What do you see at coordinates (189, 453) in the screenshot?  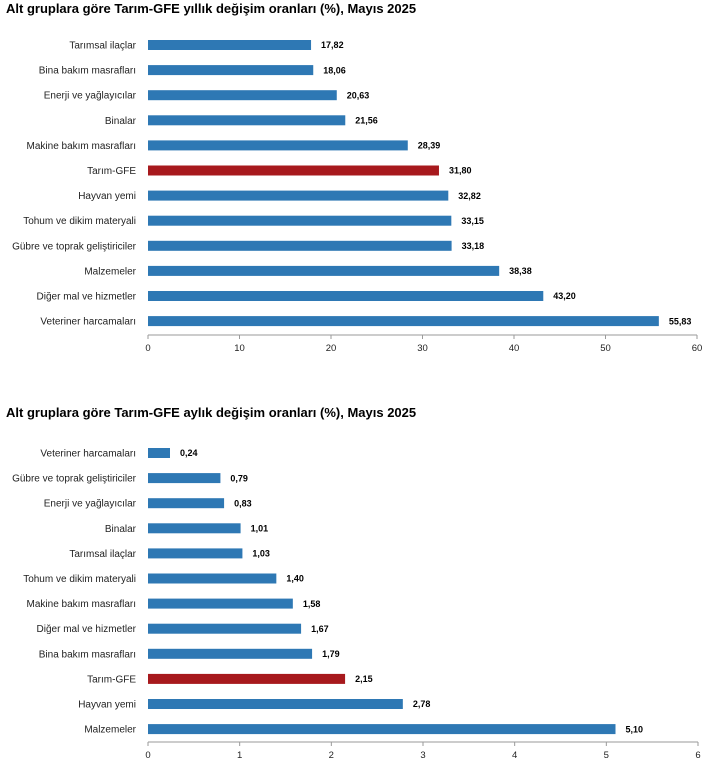 I see `data-label: 0,24` at bounding box center [189, 453].